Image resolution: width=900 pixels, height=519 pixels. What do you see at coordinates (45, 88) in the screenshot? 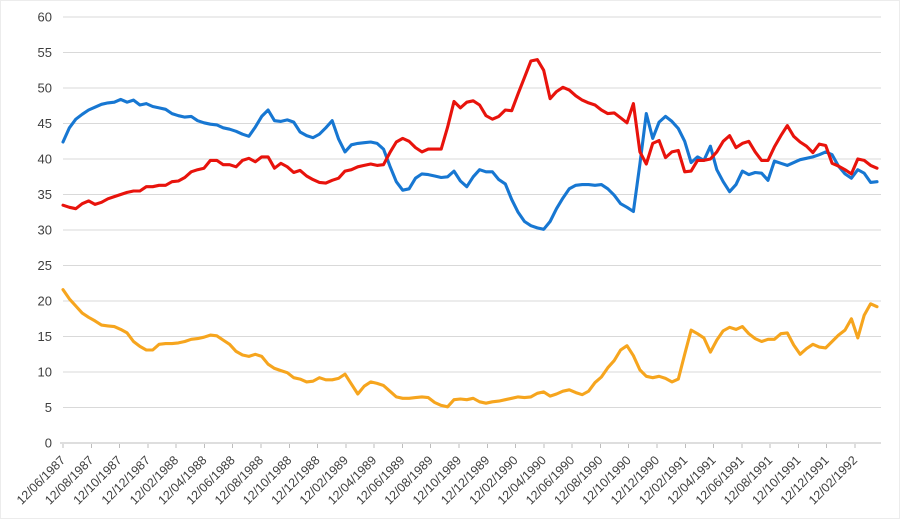
I see `y-tick-label: 50` at bounding box center [45, 88].